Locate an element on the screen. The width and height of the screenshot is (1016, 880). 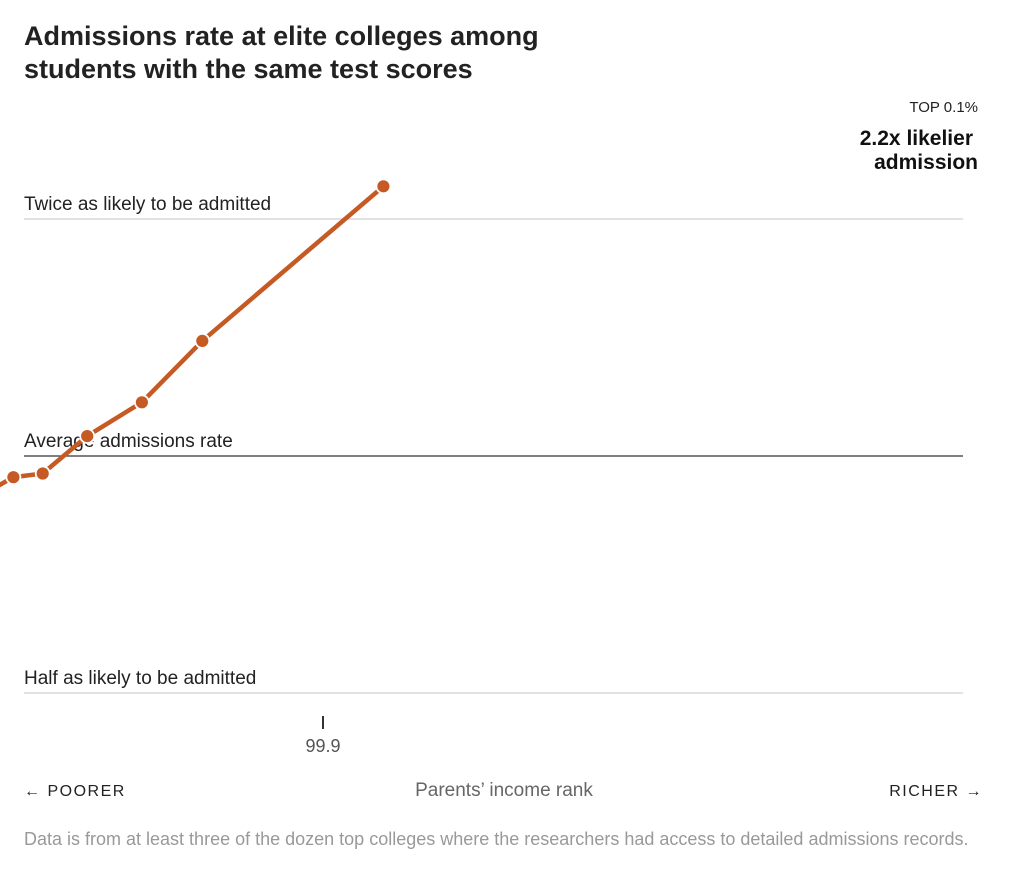
reference-label-2: Half as likely to be admitted is located at coordinates (140, 678).